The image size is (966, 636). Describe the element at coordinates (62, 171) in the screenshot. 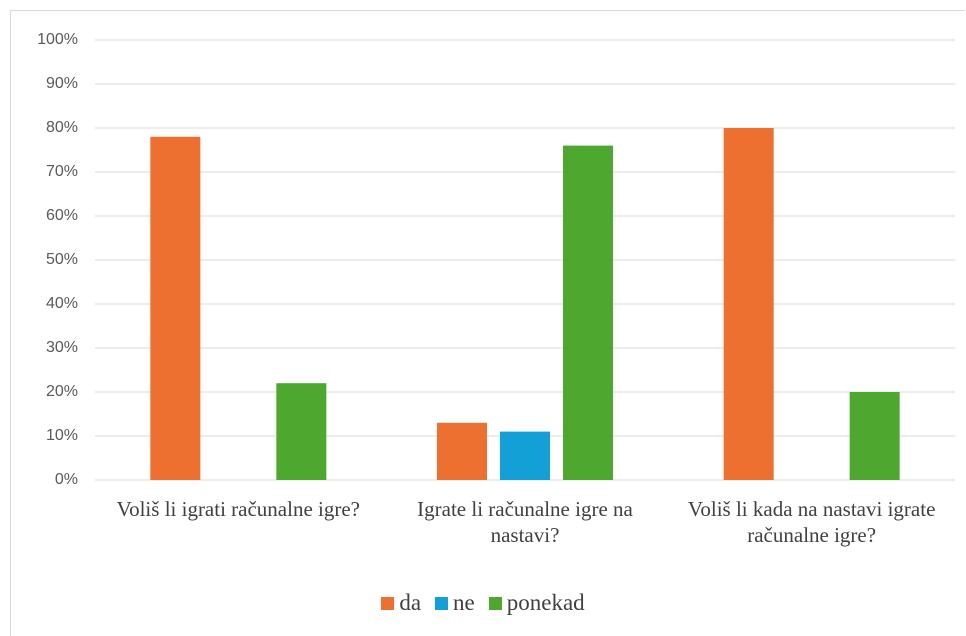

I see `y-tick-label: 70%` at that location.